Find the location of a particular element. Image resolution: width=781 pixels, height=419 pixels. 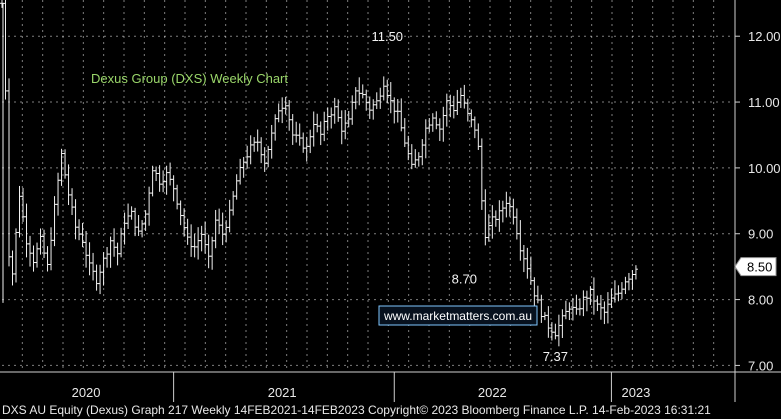

y-tick-label: 8.00 is located at coordinates (760, 300).